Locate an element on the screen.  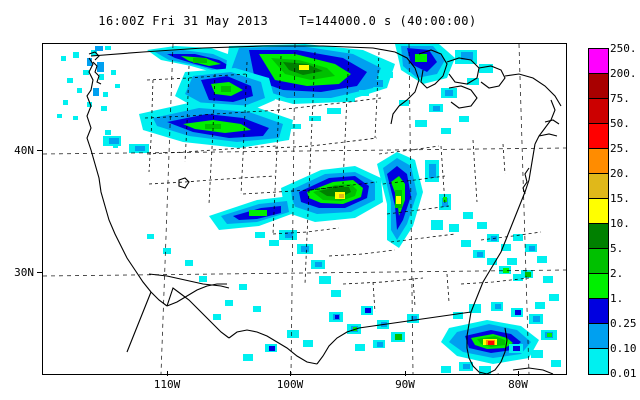
precip-region-texas-scatter is located at coordinates (204, 277).